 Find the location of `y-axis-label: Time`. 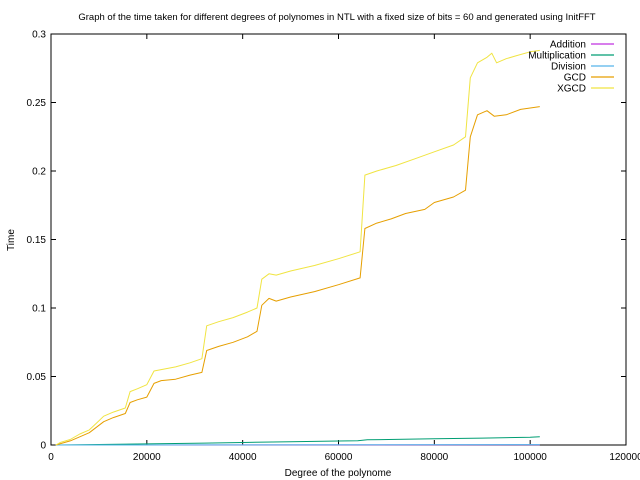

y-axis-label: Time is located at coordinates (11, 240).